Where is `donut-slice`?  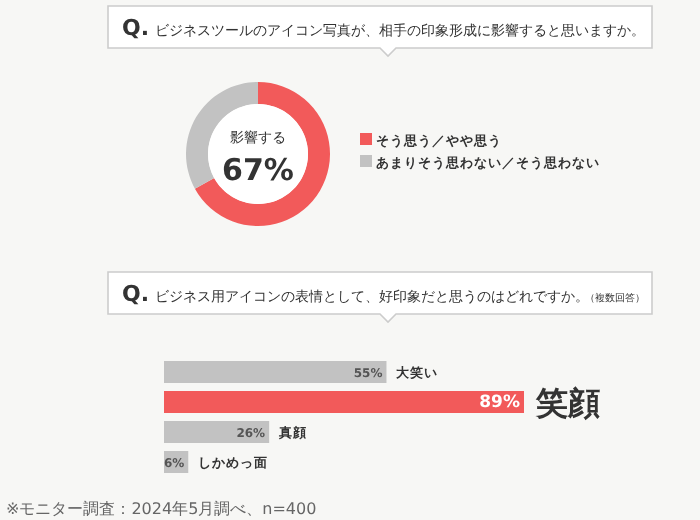 donut-slice is located at coordinates (262, 154).